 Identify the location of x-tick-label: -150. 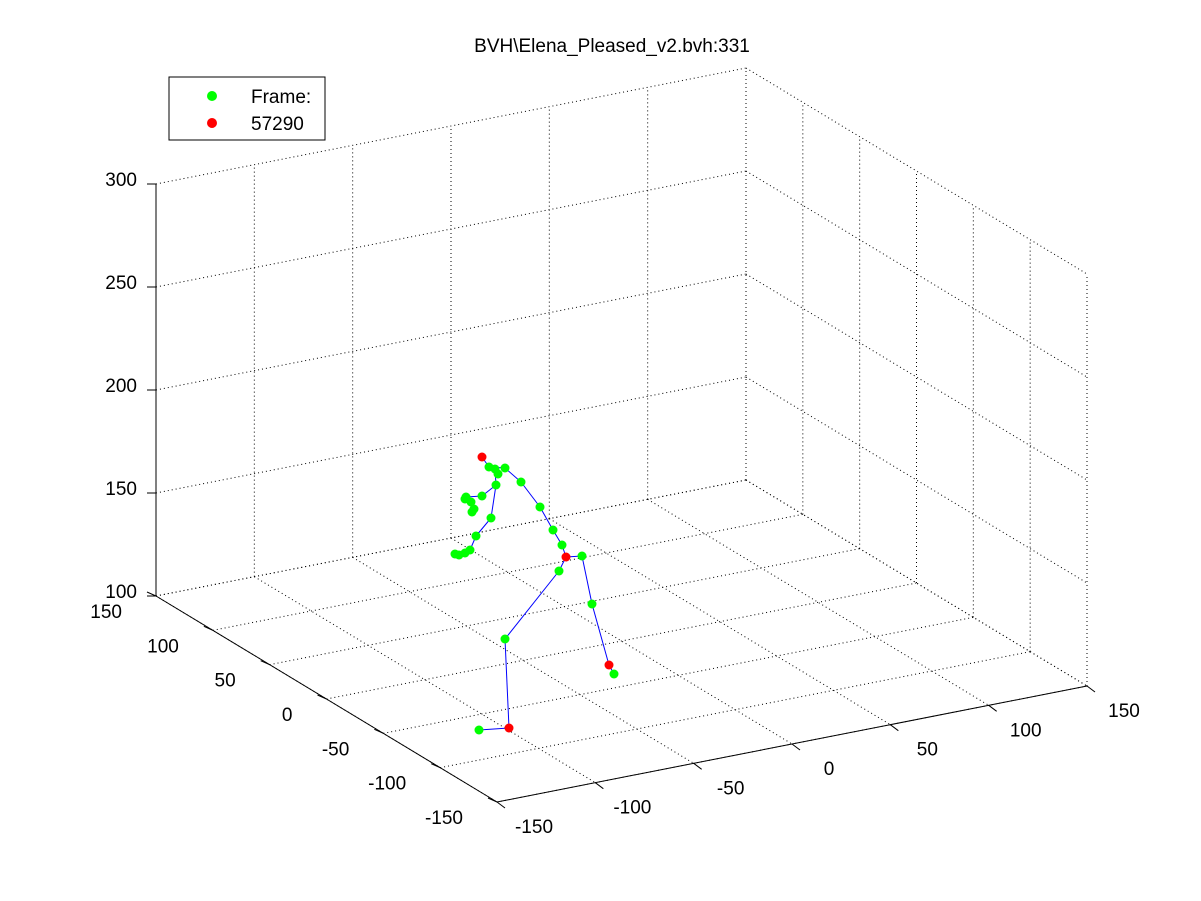
(534, 827).